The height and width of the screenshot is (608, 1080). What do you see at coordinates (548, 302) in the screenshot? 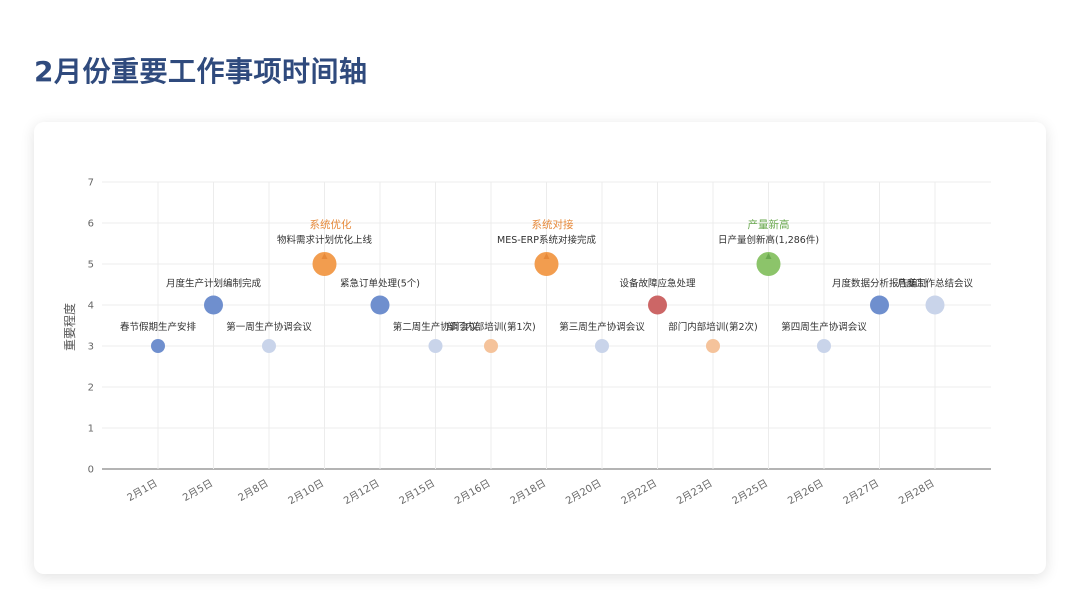
I see `point-layer` at bounding box center [548, 302].